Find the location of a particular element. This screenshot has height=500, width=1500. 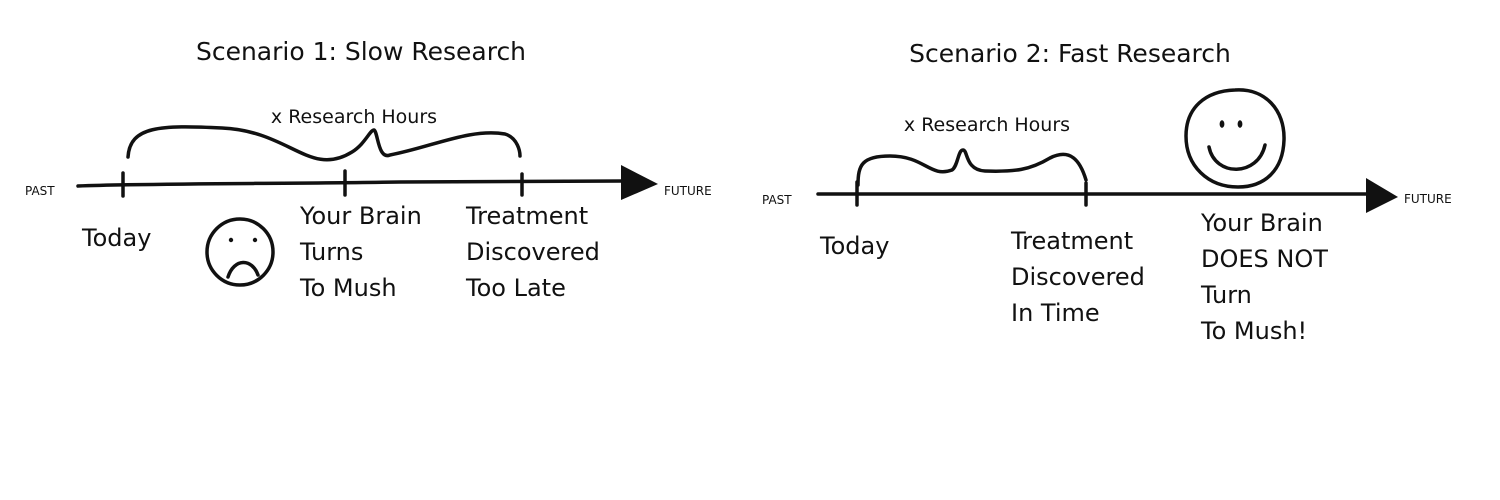

scenario-1-brain-line-2: Turns is located at coordinates (331, 252).